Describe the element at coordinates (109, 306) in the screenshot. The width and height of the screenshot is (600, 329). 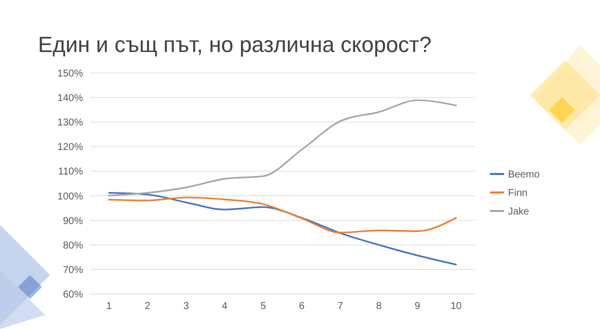
I see `x-tick-label: 1` at that location.